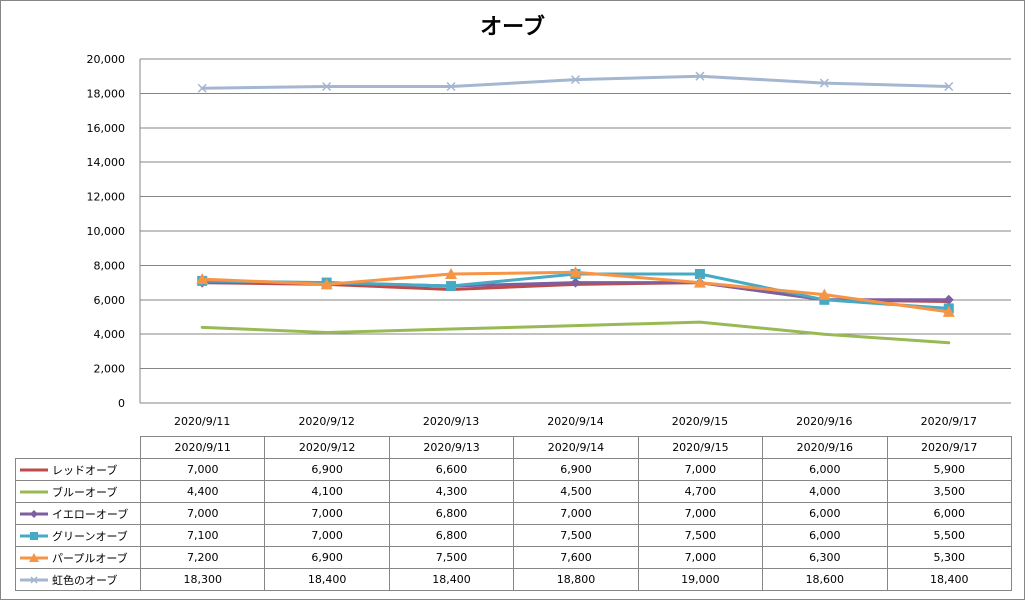 The image size is (1025, 600). What do you see at coordinates (202, 579) in the screenshot?
I see `table-cell: 18,300` at bounding box center [202, 579].